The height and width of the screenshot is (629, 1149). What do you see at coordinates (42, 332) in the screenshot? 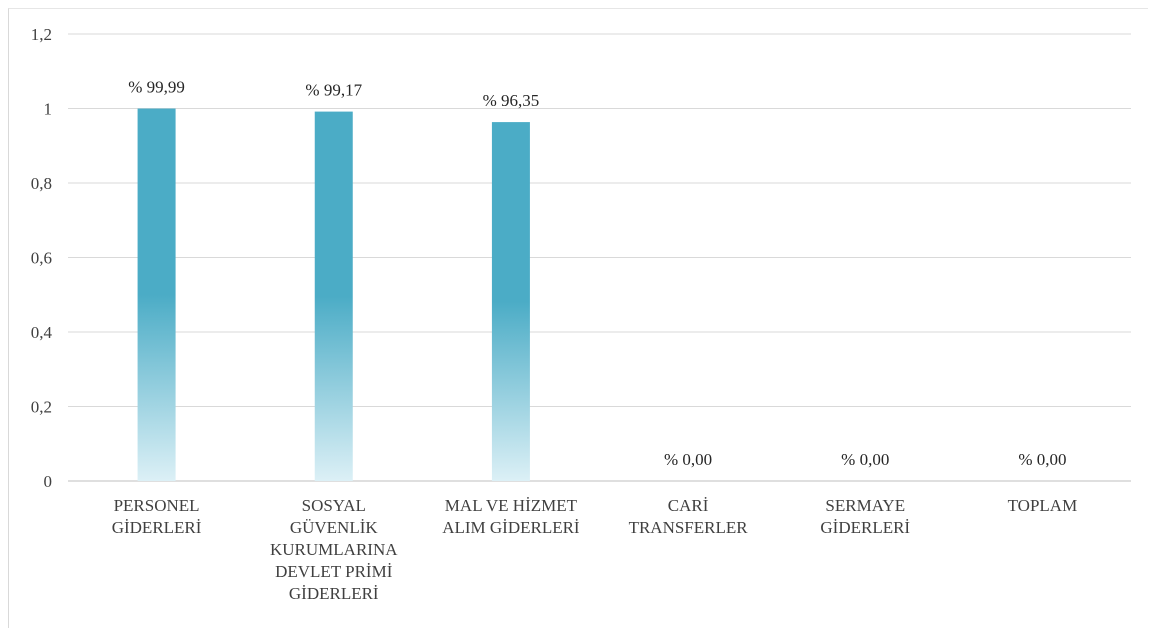
I see `y-tick-label: 0,4` at bounding box center [42, 332].